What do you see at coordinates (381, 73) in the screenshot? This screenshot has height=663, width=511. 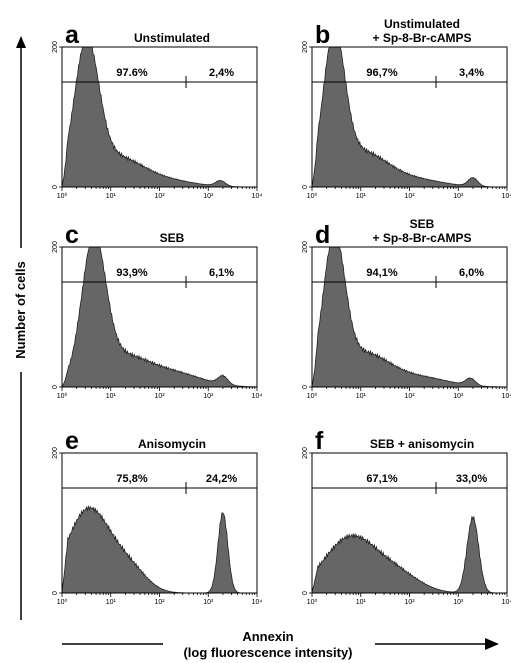 I see `gate-label-left: 96,7%` at bounding box center [381, 73].